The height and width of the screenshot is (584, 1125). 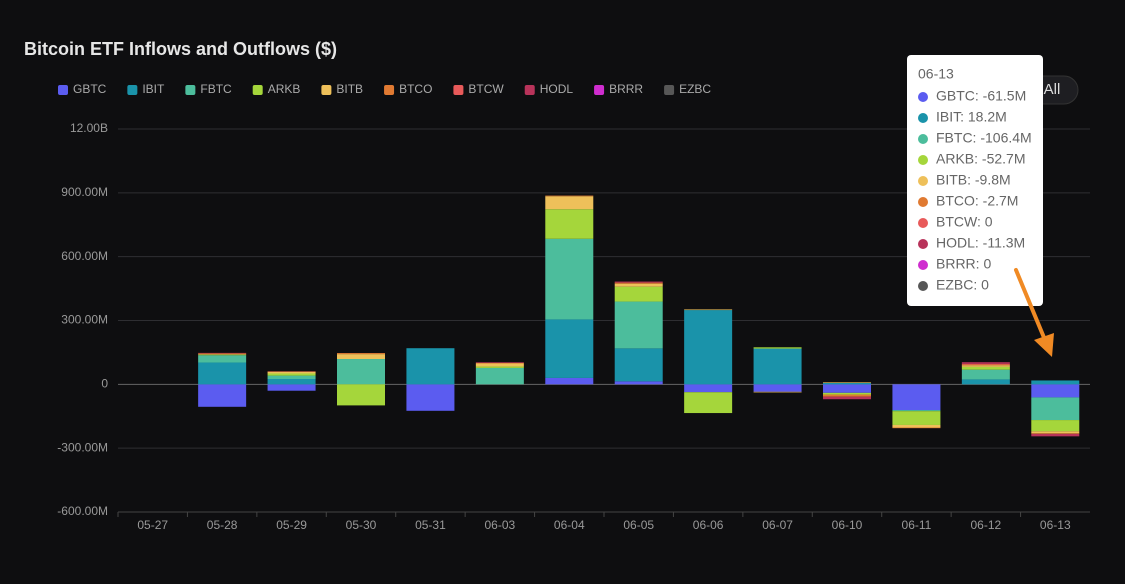 I want to click on annotation-arrow, so click(x=1030, y=305).